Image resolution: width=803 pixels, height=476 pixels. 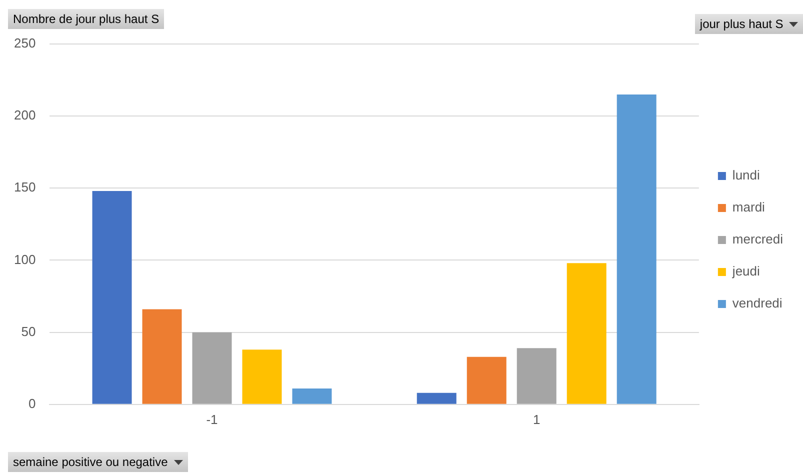 What do you see at coordinates (757, 303) in the screenshot?
I see `legend-label: vendredi` at bounding box center [757, 303].